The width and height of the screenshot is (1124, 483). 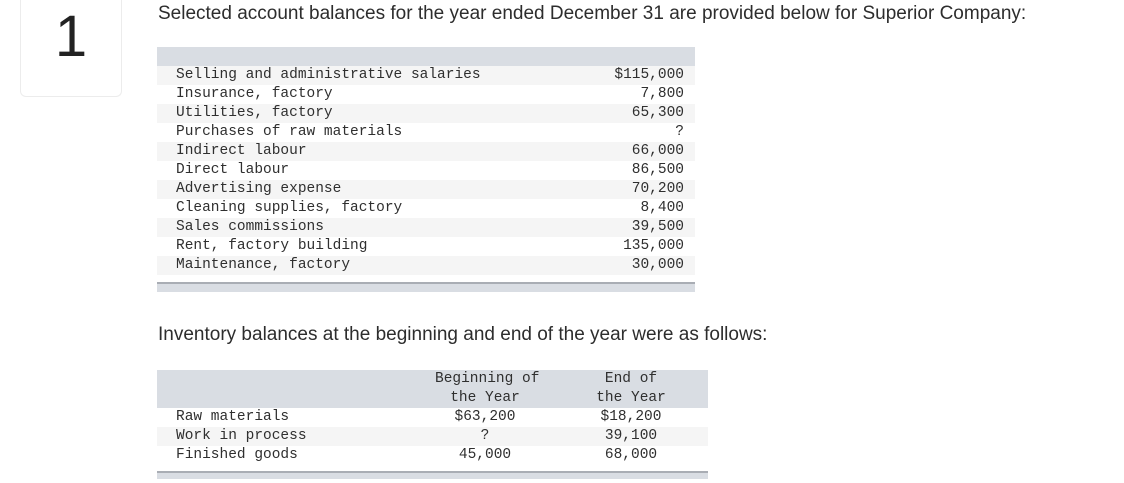 I want to click on beginning-value: 45,000, so click(x=485, y=455).